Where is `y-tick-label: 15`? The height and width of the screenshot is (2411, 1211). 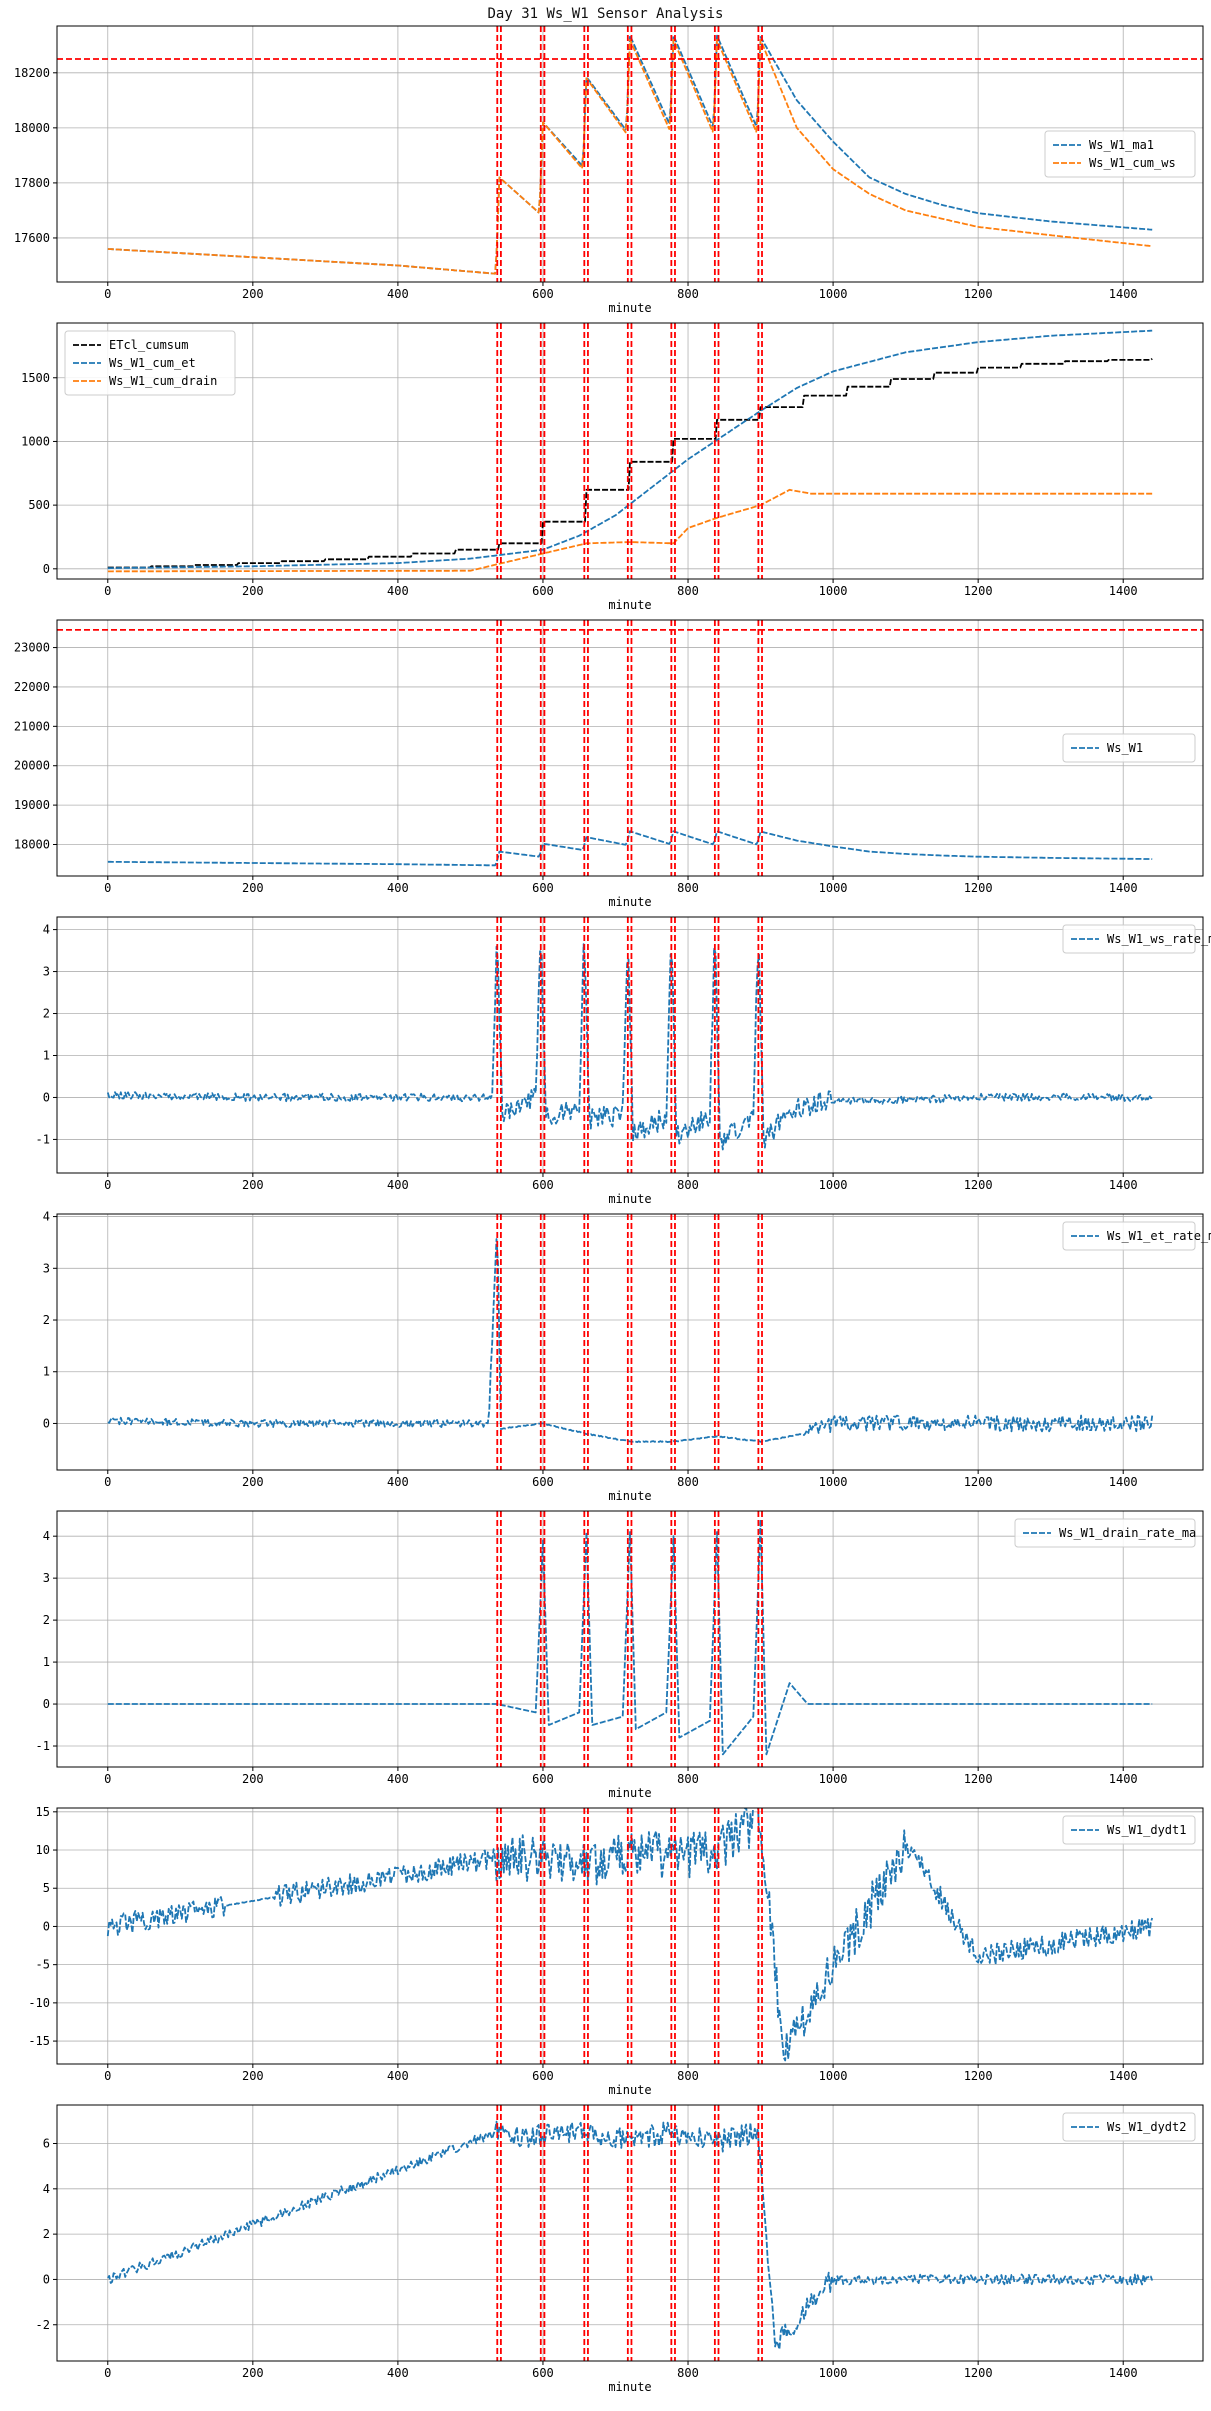
y-tick-label: 15 is located at coordinates (43, 1812).